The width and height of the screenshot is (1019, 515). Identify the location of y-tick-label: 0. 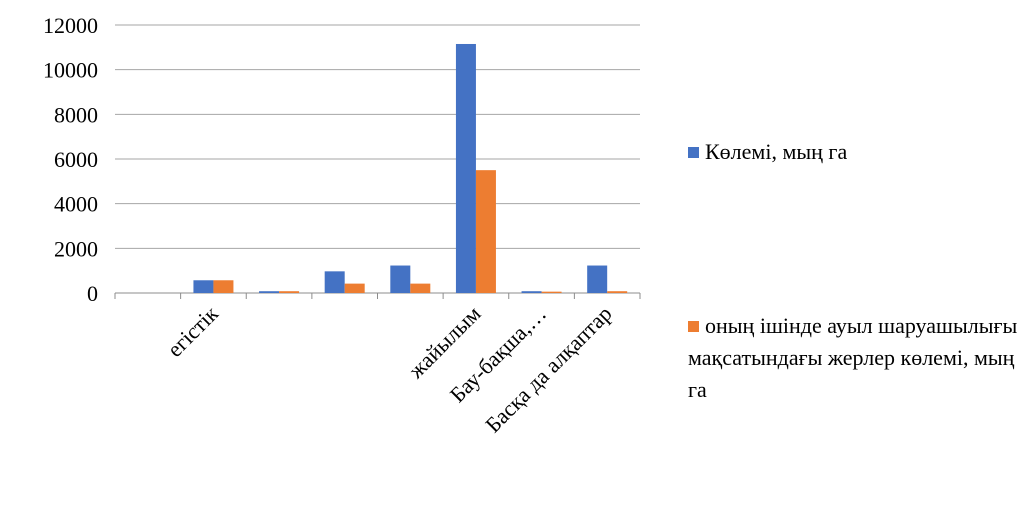
(92, 293).